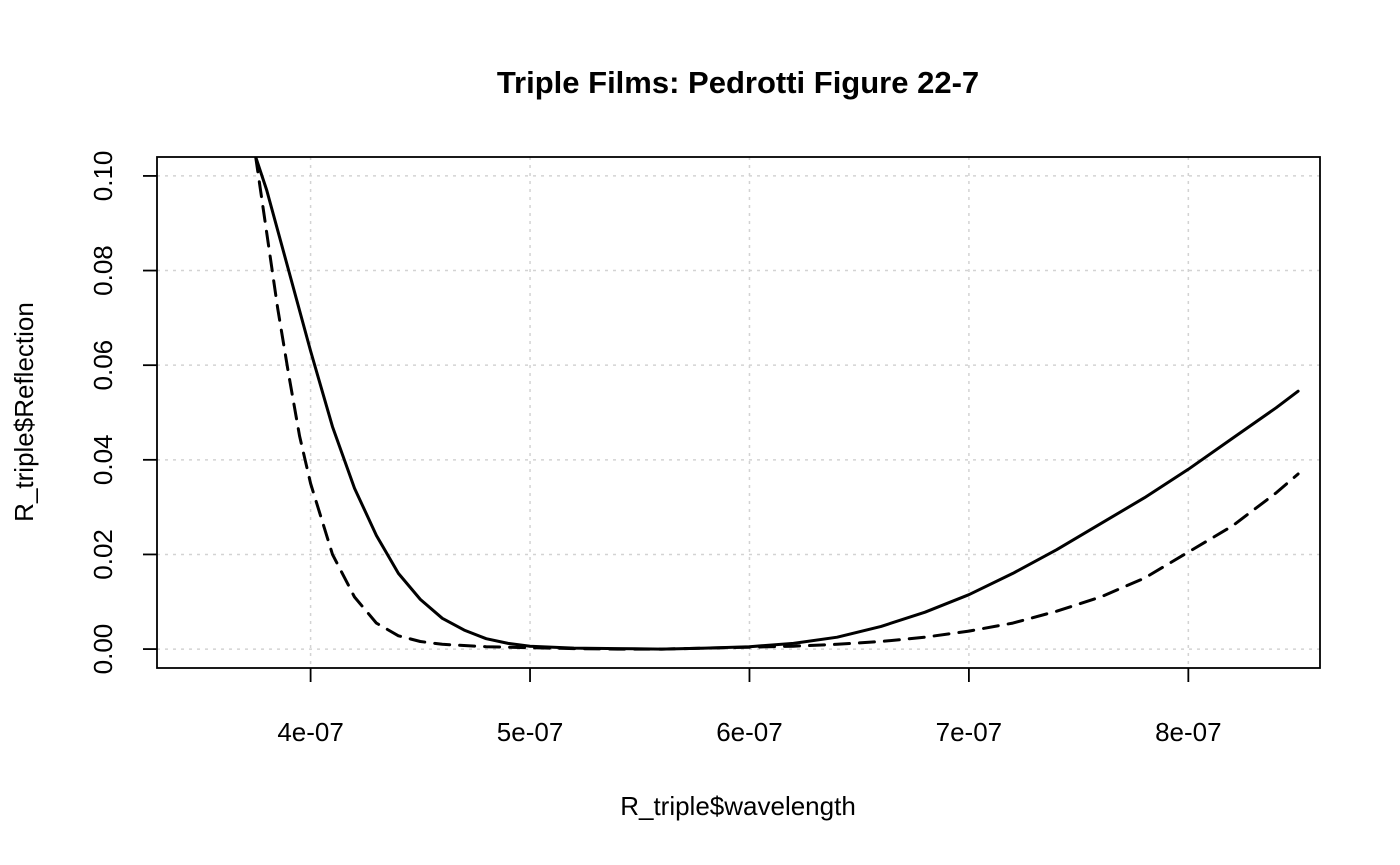  I want to click on y-tick-label: 0.10, so click(103, 176).